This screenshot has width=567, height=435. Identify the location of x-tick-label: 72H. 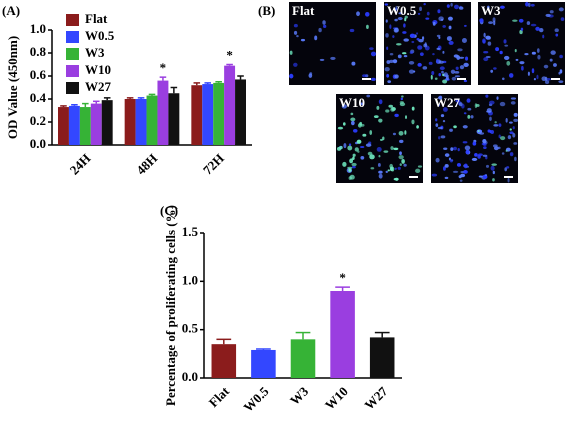
(213, 164).